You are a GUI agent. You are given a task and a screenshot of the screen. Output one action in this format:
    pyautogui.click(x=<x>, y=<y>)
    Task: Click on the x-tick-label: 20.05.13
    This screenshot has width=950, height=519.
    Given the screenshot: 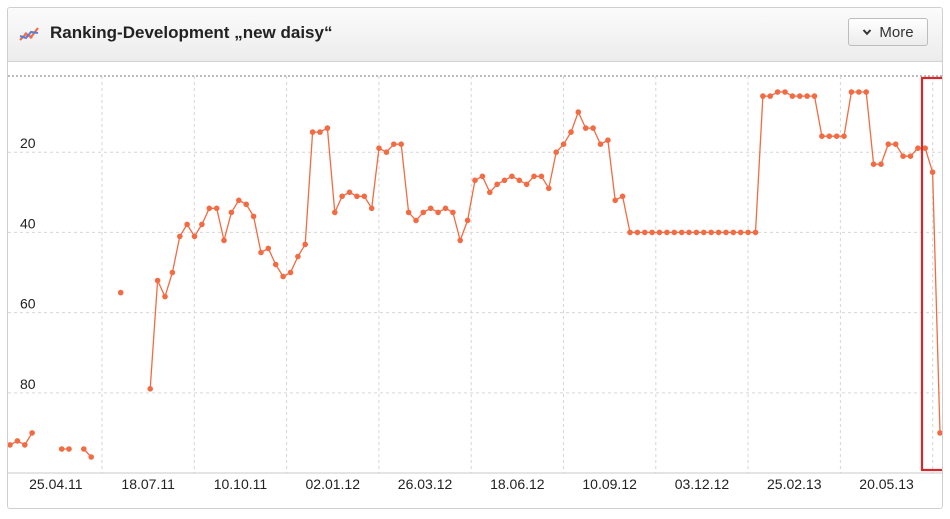 What is the action you would take?
    pyautogui.click(x=886, y=484)
    